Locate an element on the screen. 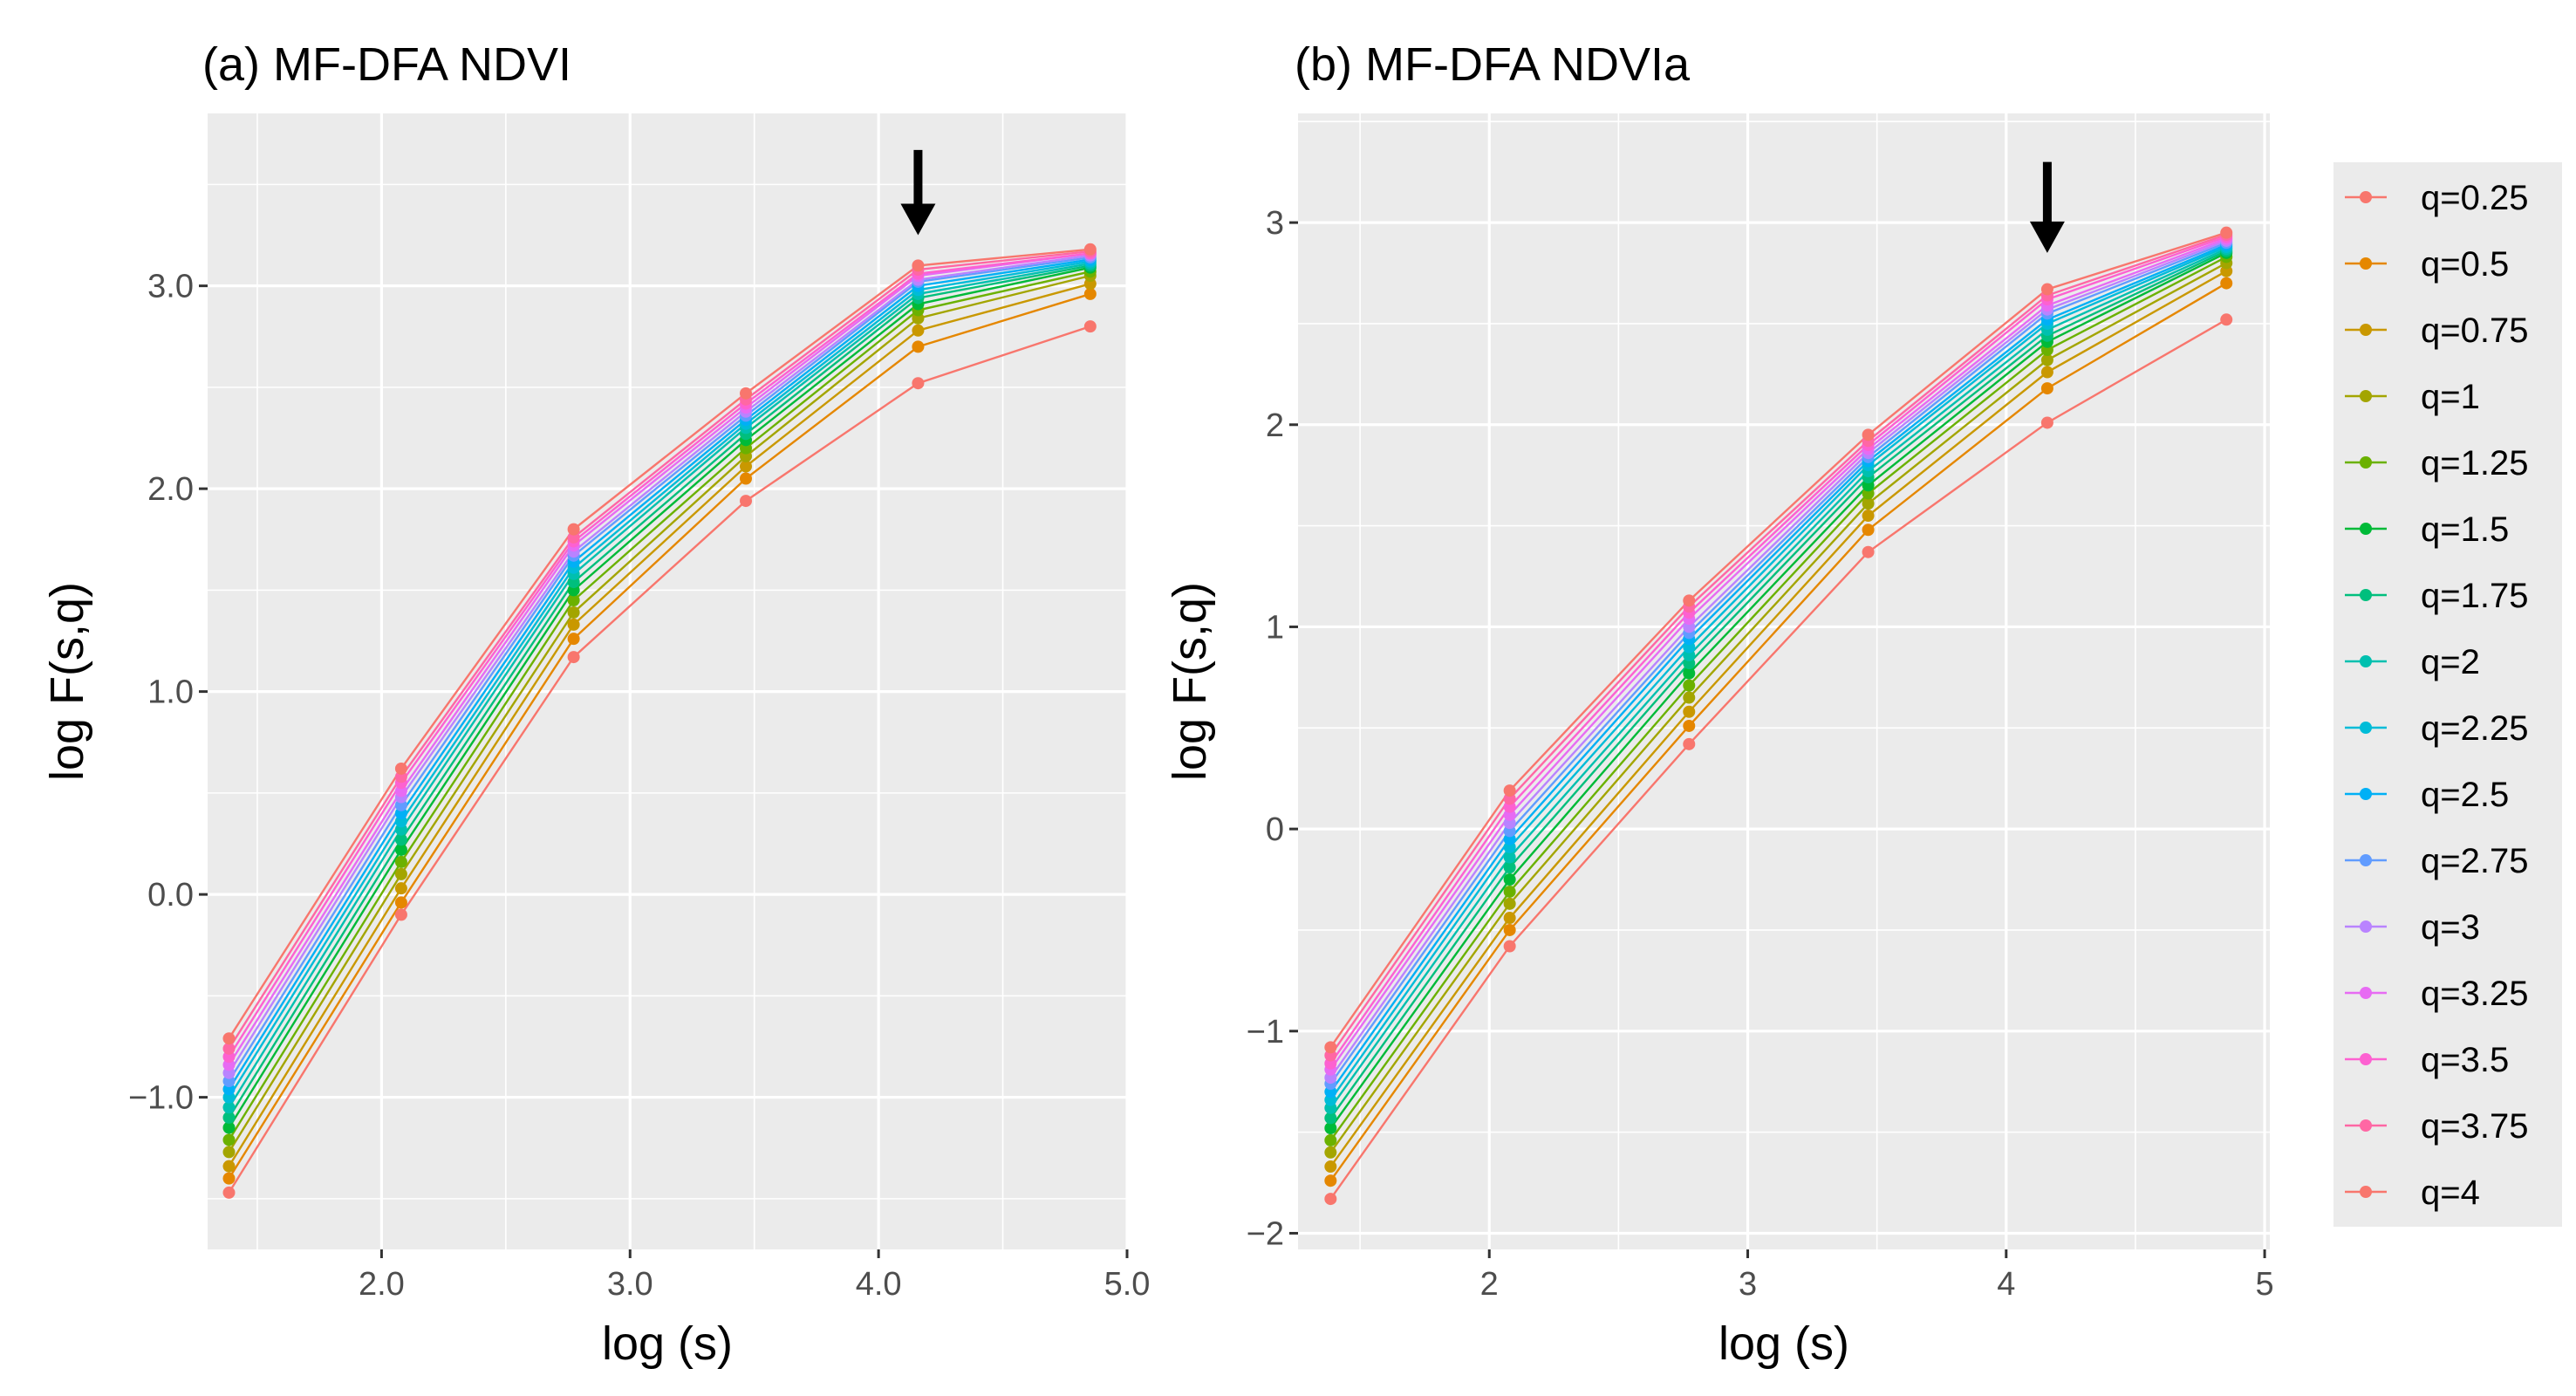 The height and width of the screenshot is (1396, 2576). x-tick-label: 4 is located at coordinates (2006, 1284).